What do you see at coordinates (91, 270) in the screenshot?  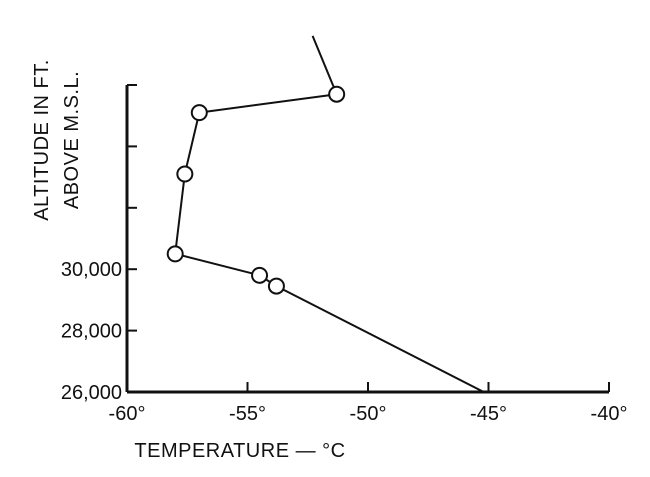 I see `y-tick-label: 30,000` at bounding box center [91, 270].